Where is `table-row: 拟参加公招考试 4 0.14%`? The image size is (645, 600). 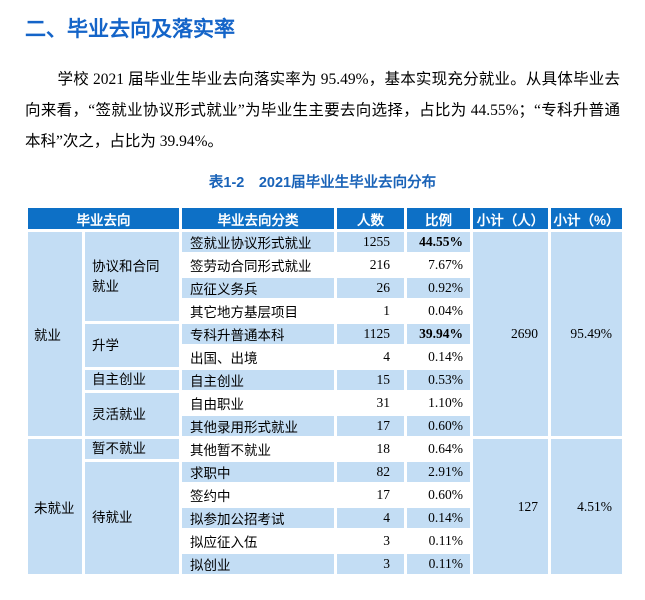 table-row: 拟参加公招考试 4 0.14% is located at coordinates (325, 518).